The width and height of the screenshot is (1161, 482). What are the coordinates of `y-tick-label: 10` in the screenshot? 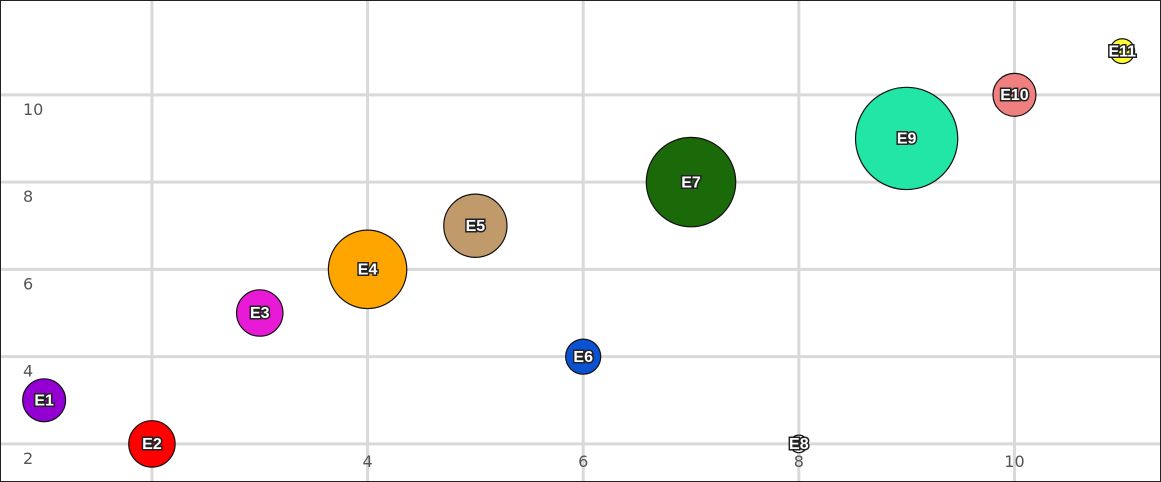 It's located at (33, 109).